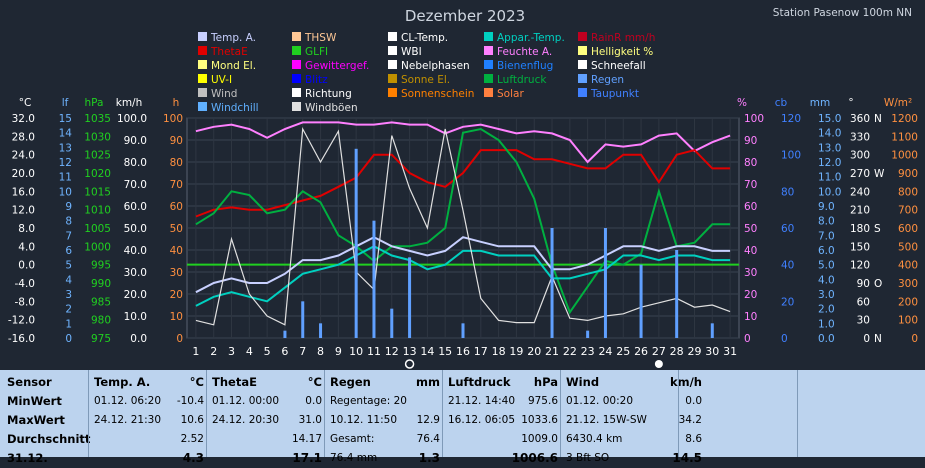 This screenshot has height=468, width=925. Describe the element at coordinates (750, 229) in the screenshot. I see `tick-label: 50` at that location.